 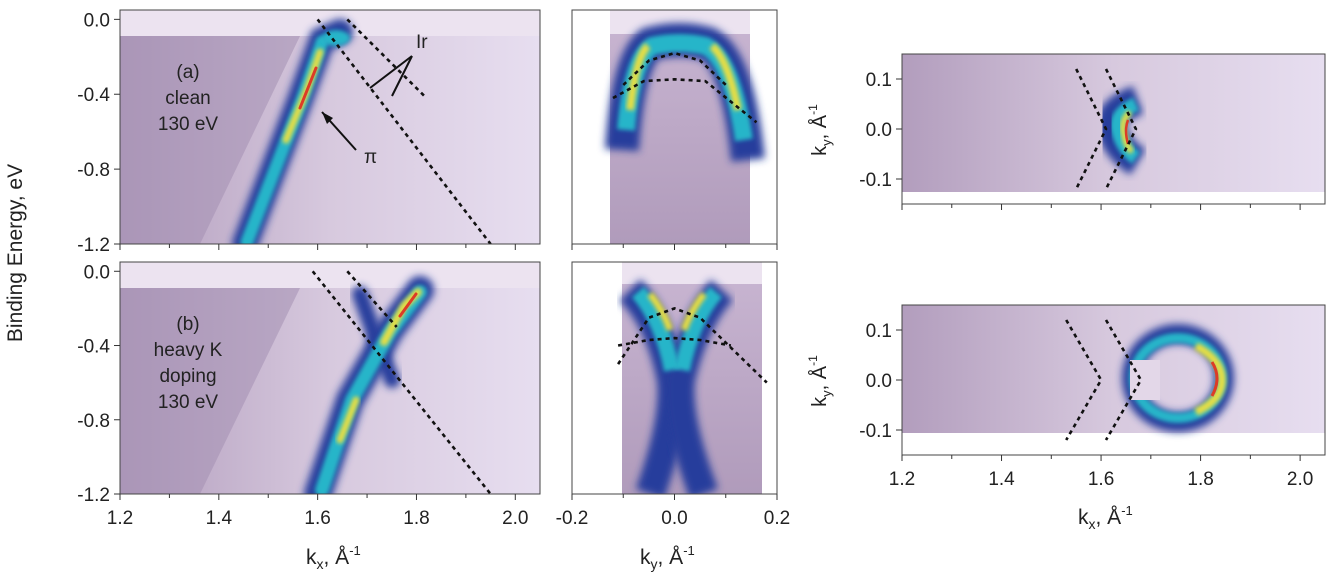 What do you see at coordinates (337, 557) in the screenshot?
I see `kx-unit: , Å` at bounding box center [337, 557].